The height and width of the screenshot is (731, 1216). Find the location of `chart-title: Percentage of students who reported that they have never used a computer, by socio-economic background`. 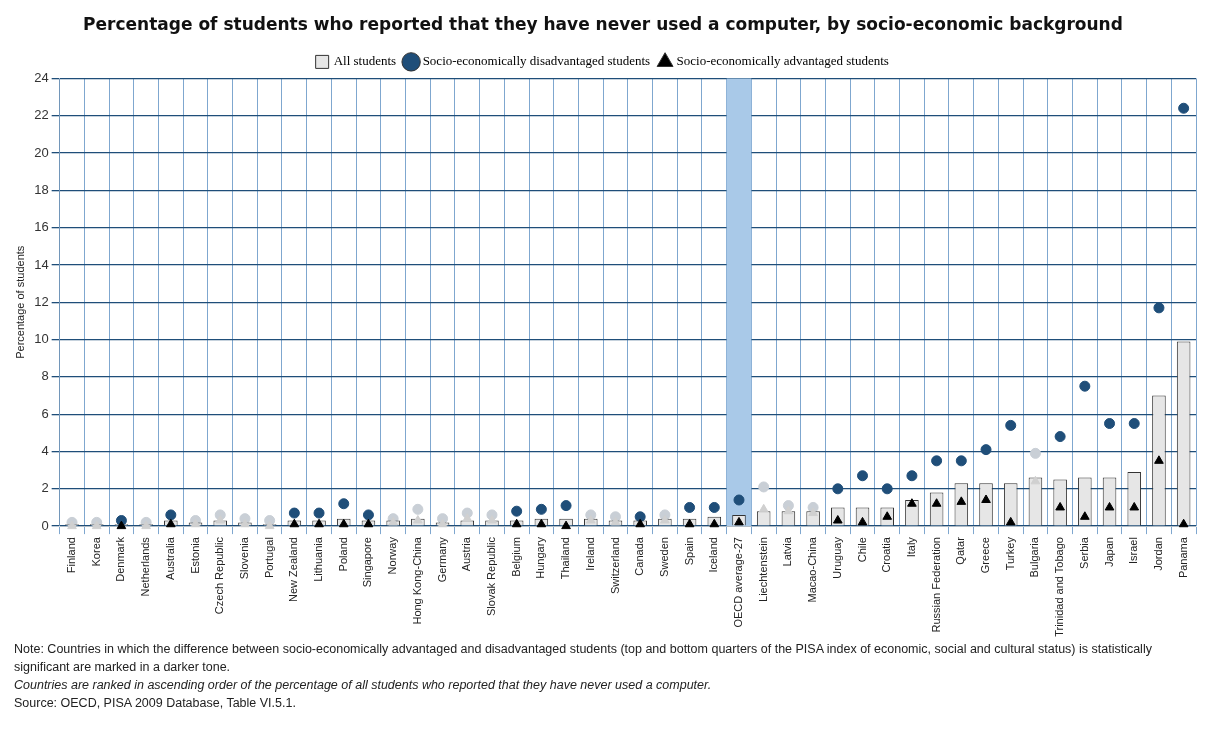

chart-title: Percentage of students who reported that they have never used a computer, by socio-economic background is located at coordinates (603, 23).